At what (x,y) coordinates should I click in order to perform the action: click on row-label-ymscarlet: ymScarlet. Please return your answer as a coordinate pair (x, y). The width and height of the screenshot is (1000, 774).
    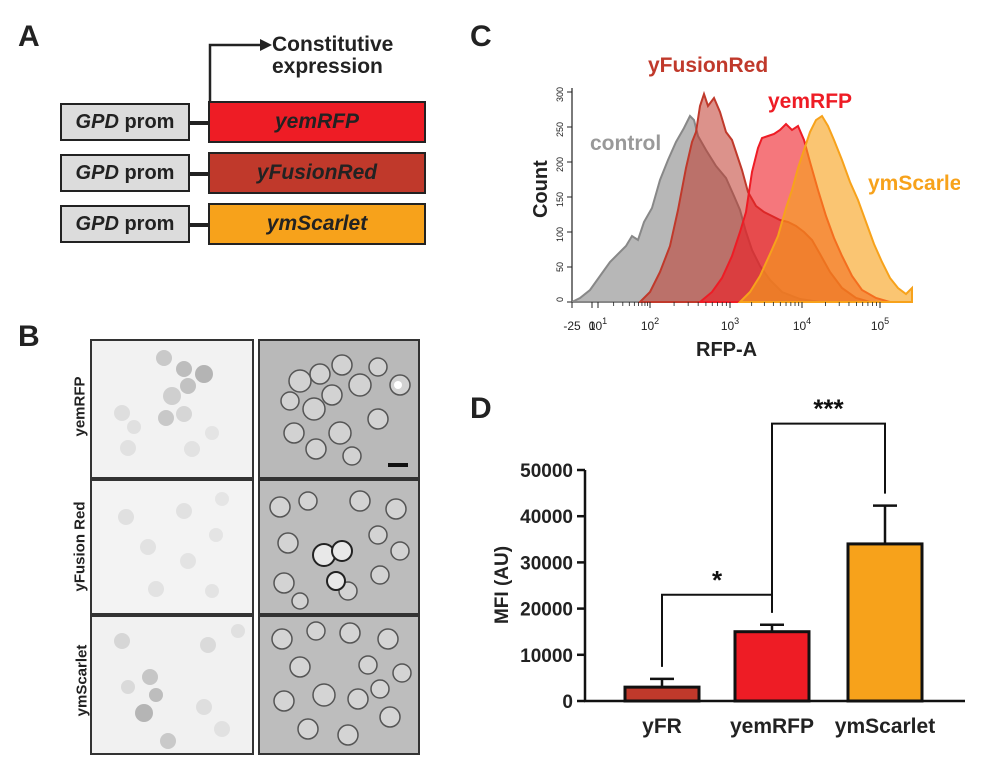
    Looking at the image, I should click on (82, 680).